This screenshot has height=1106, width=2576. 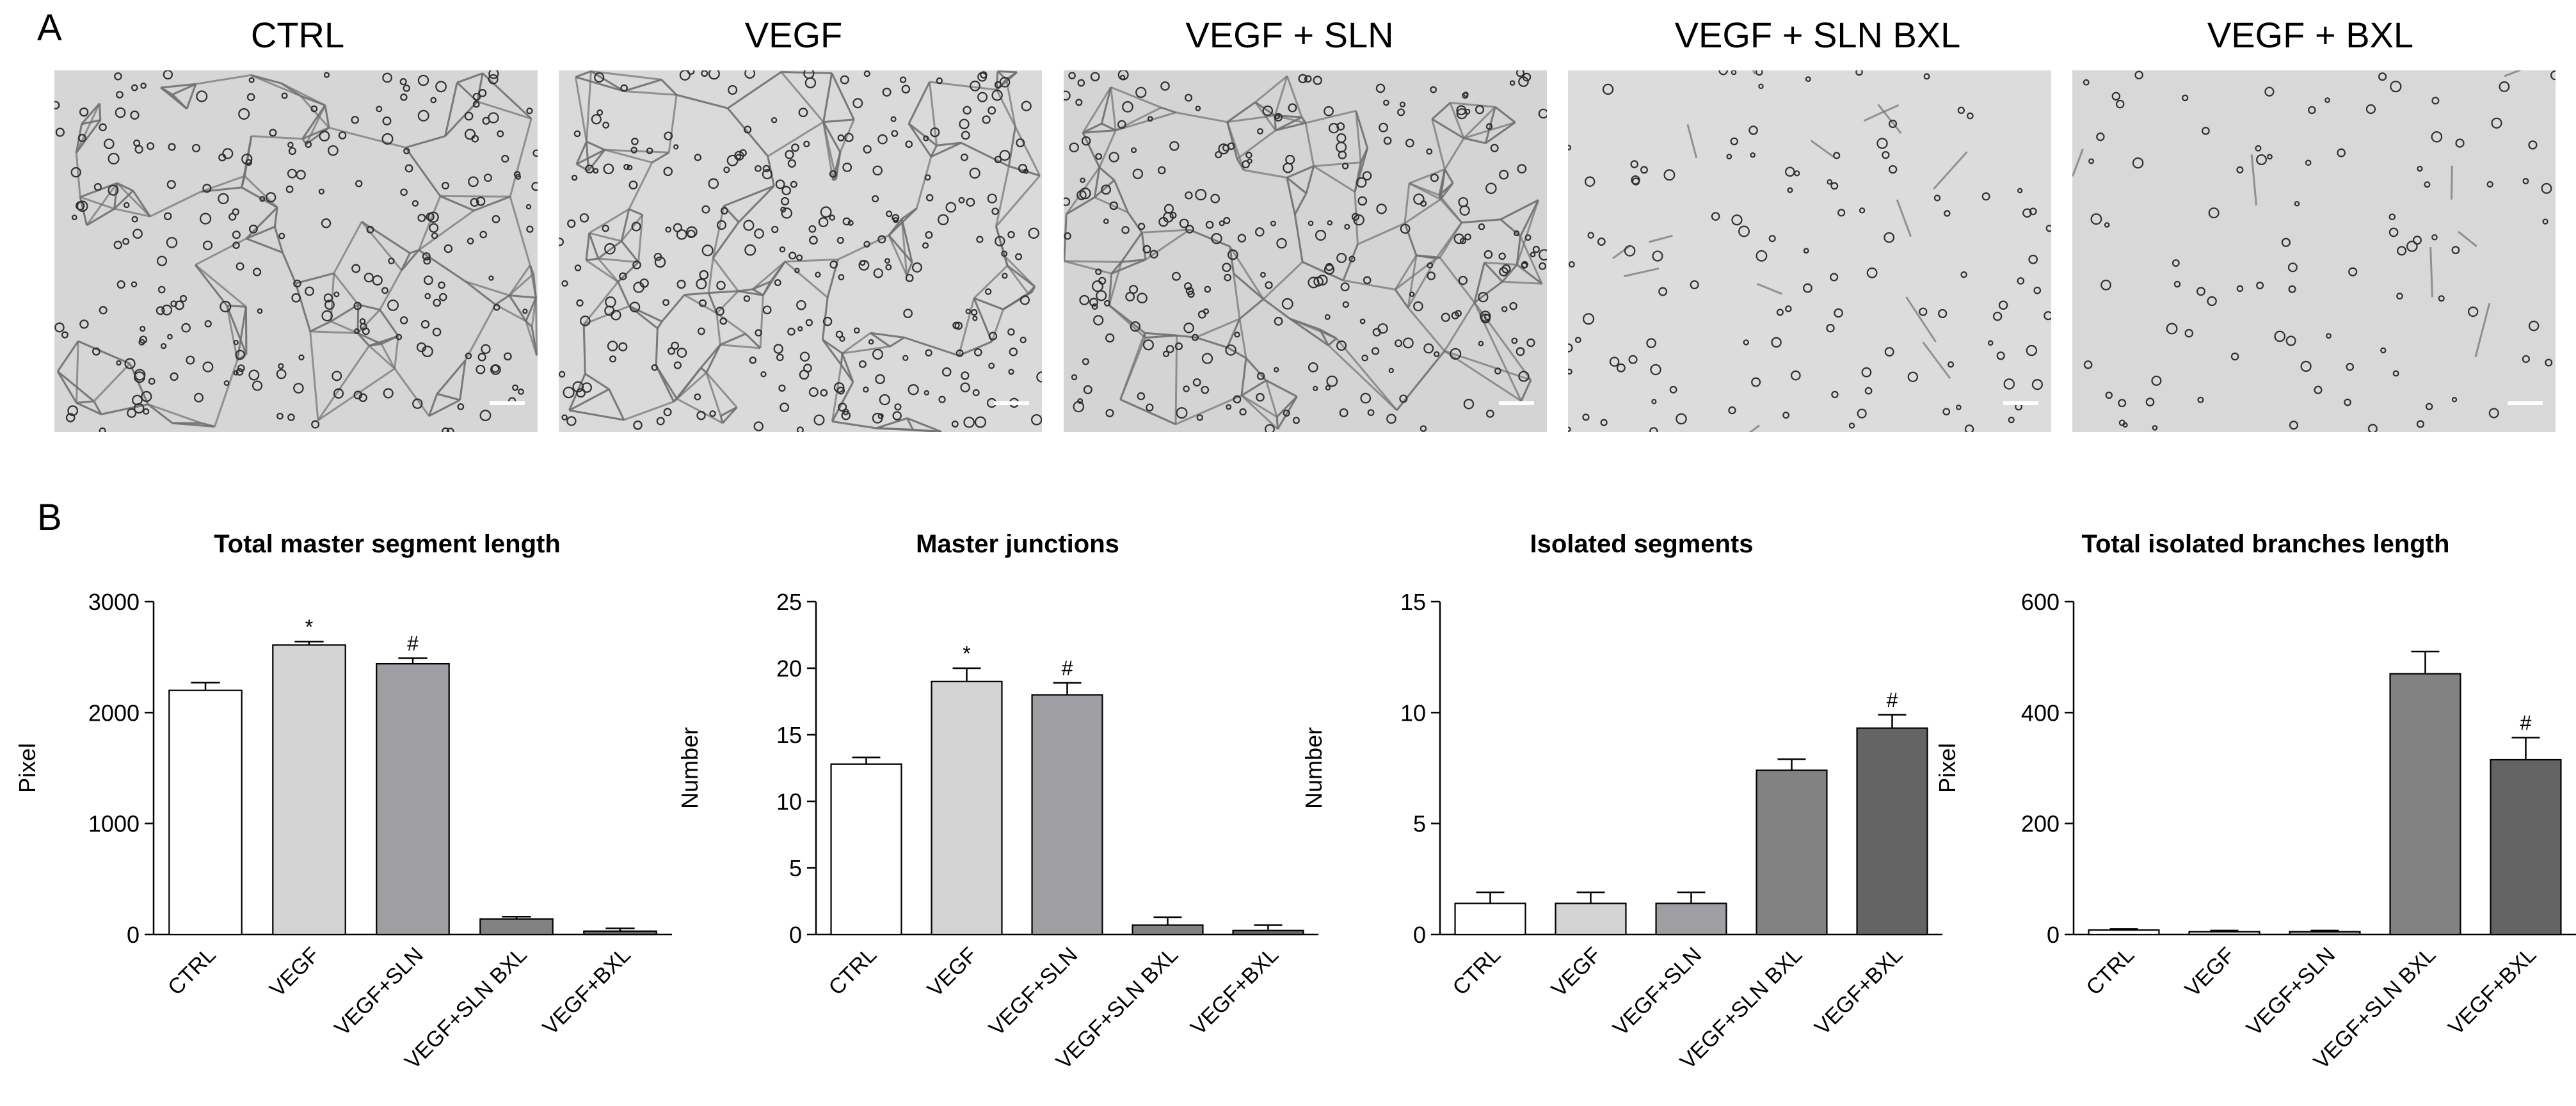 I want to click on micrograph-vegf-texture, so click(x=800, y=251).